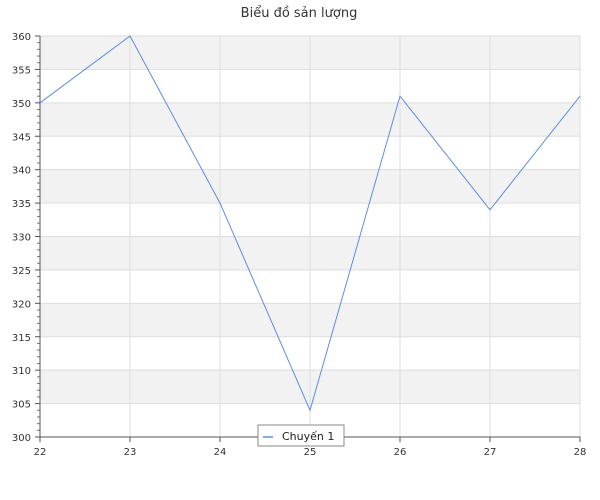 This screenshot has height=500, width=600. Describe the element at coordinates (299, 13) in the screenshot. I see `chart-title: Biểu đồ sản lượng` at that location.